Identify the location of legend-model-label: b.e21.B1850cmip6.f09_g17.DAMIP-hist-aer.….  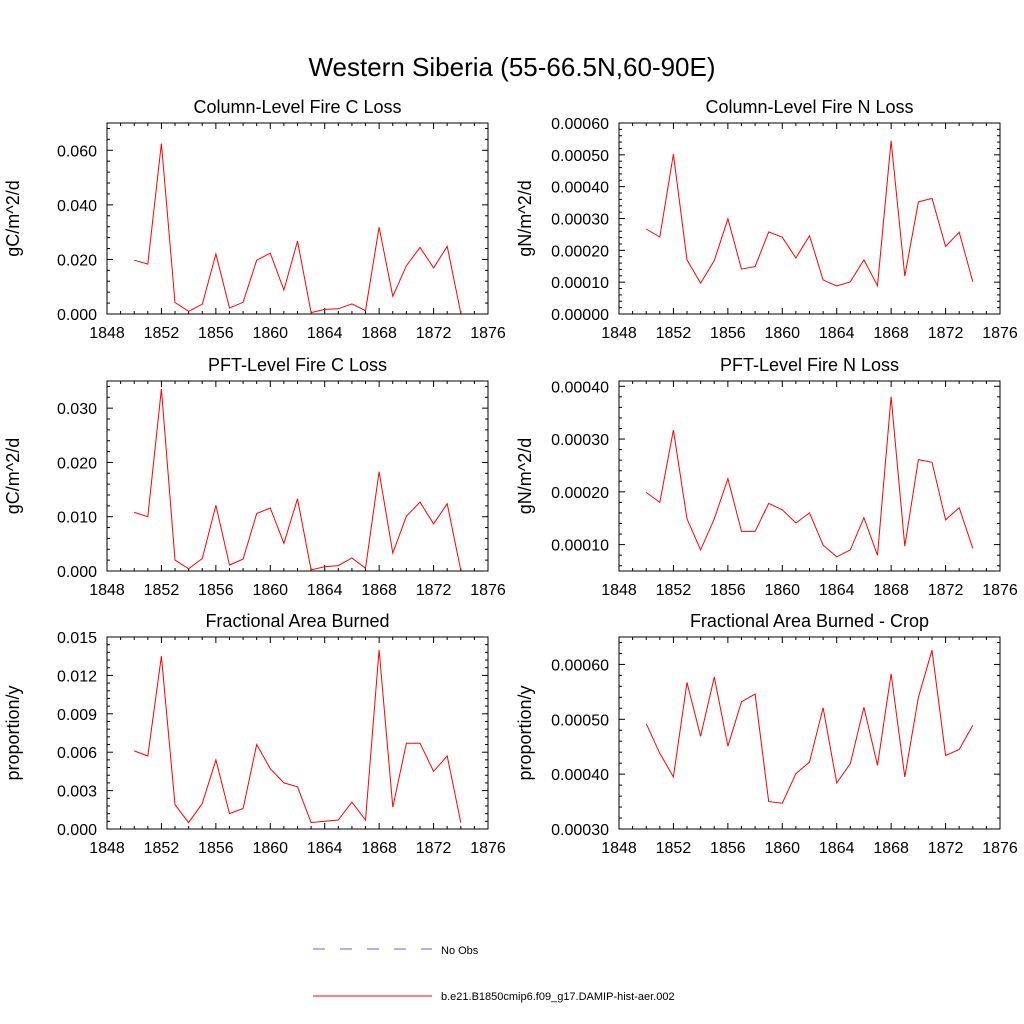
(558, 997).